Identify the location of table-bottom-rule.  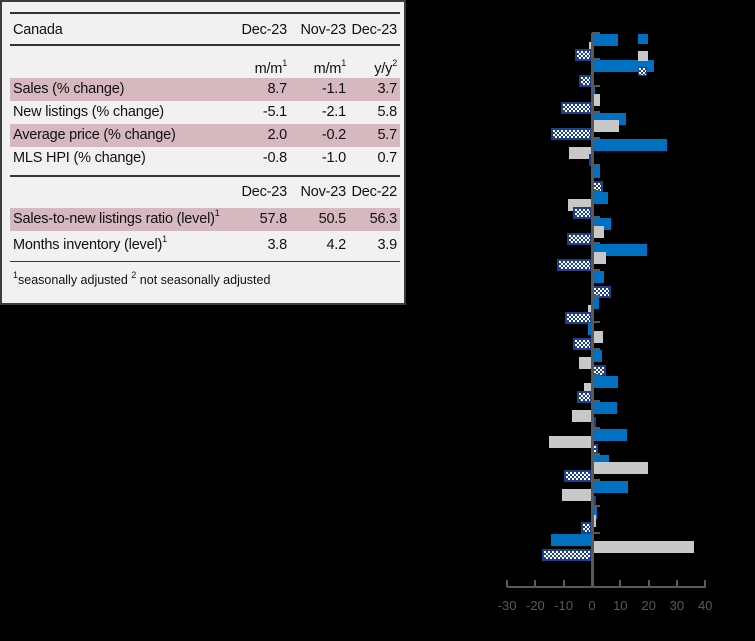
(205, 261).